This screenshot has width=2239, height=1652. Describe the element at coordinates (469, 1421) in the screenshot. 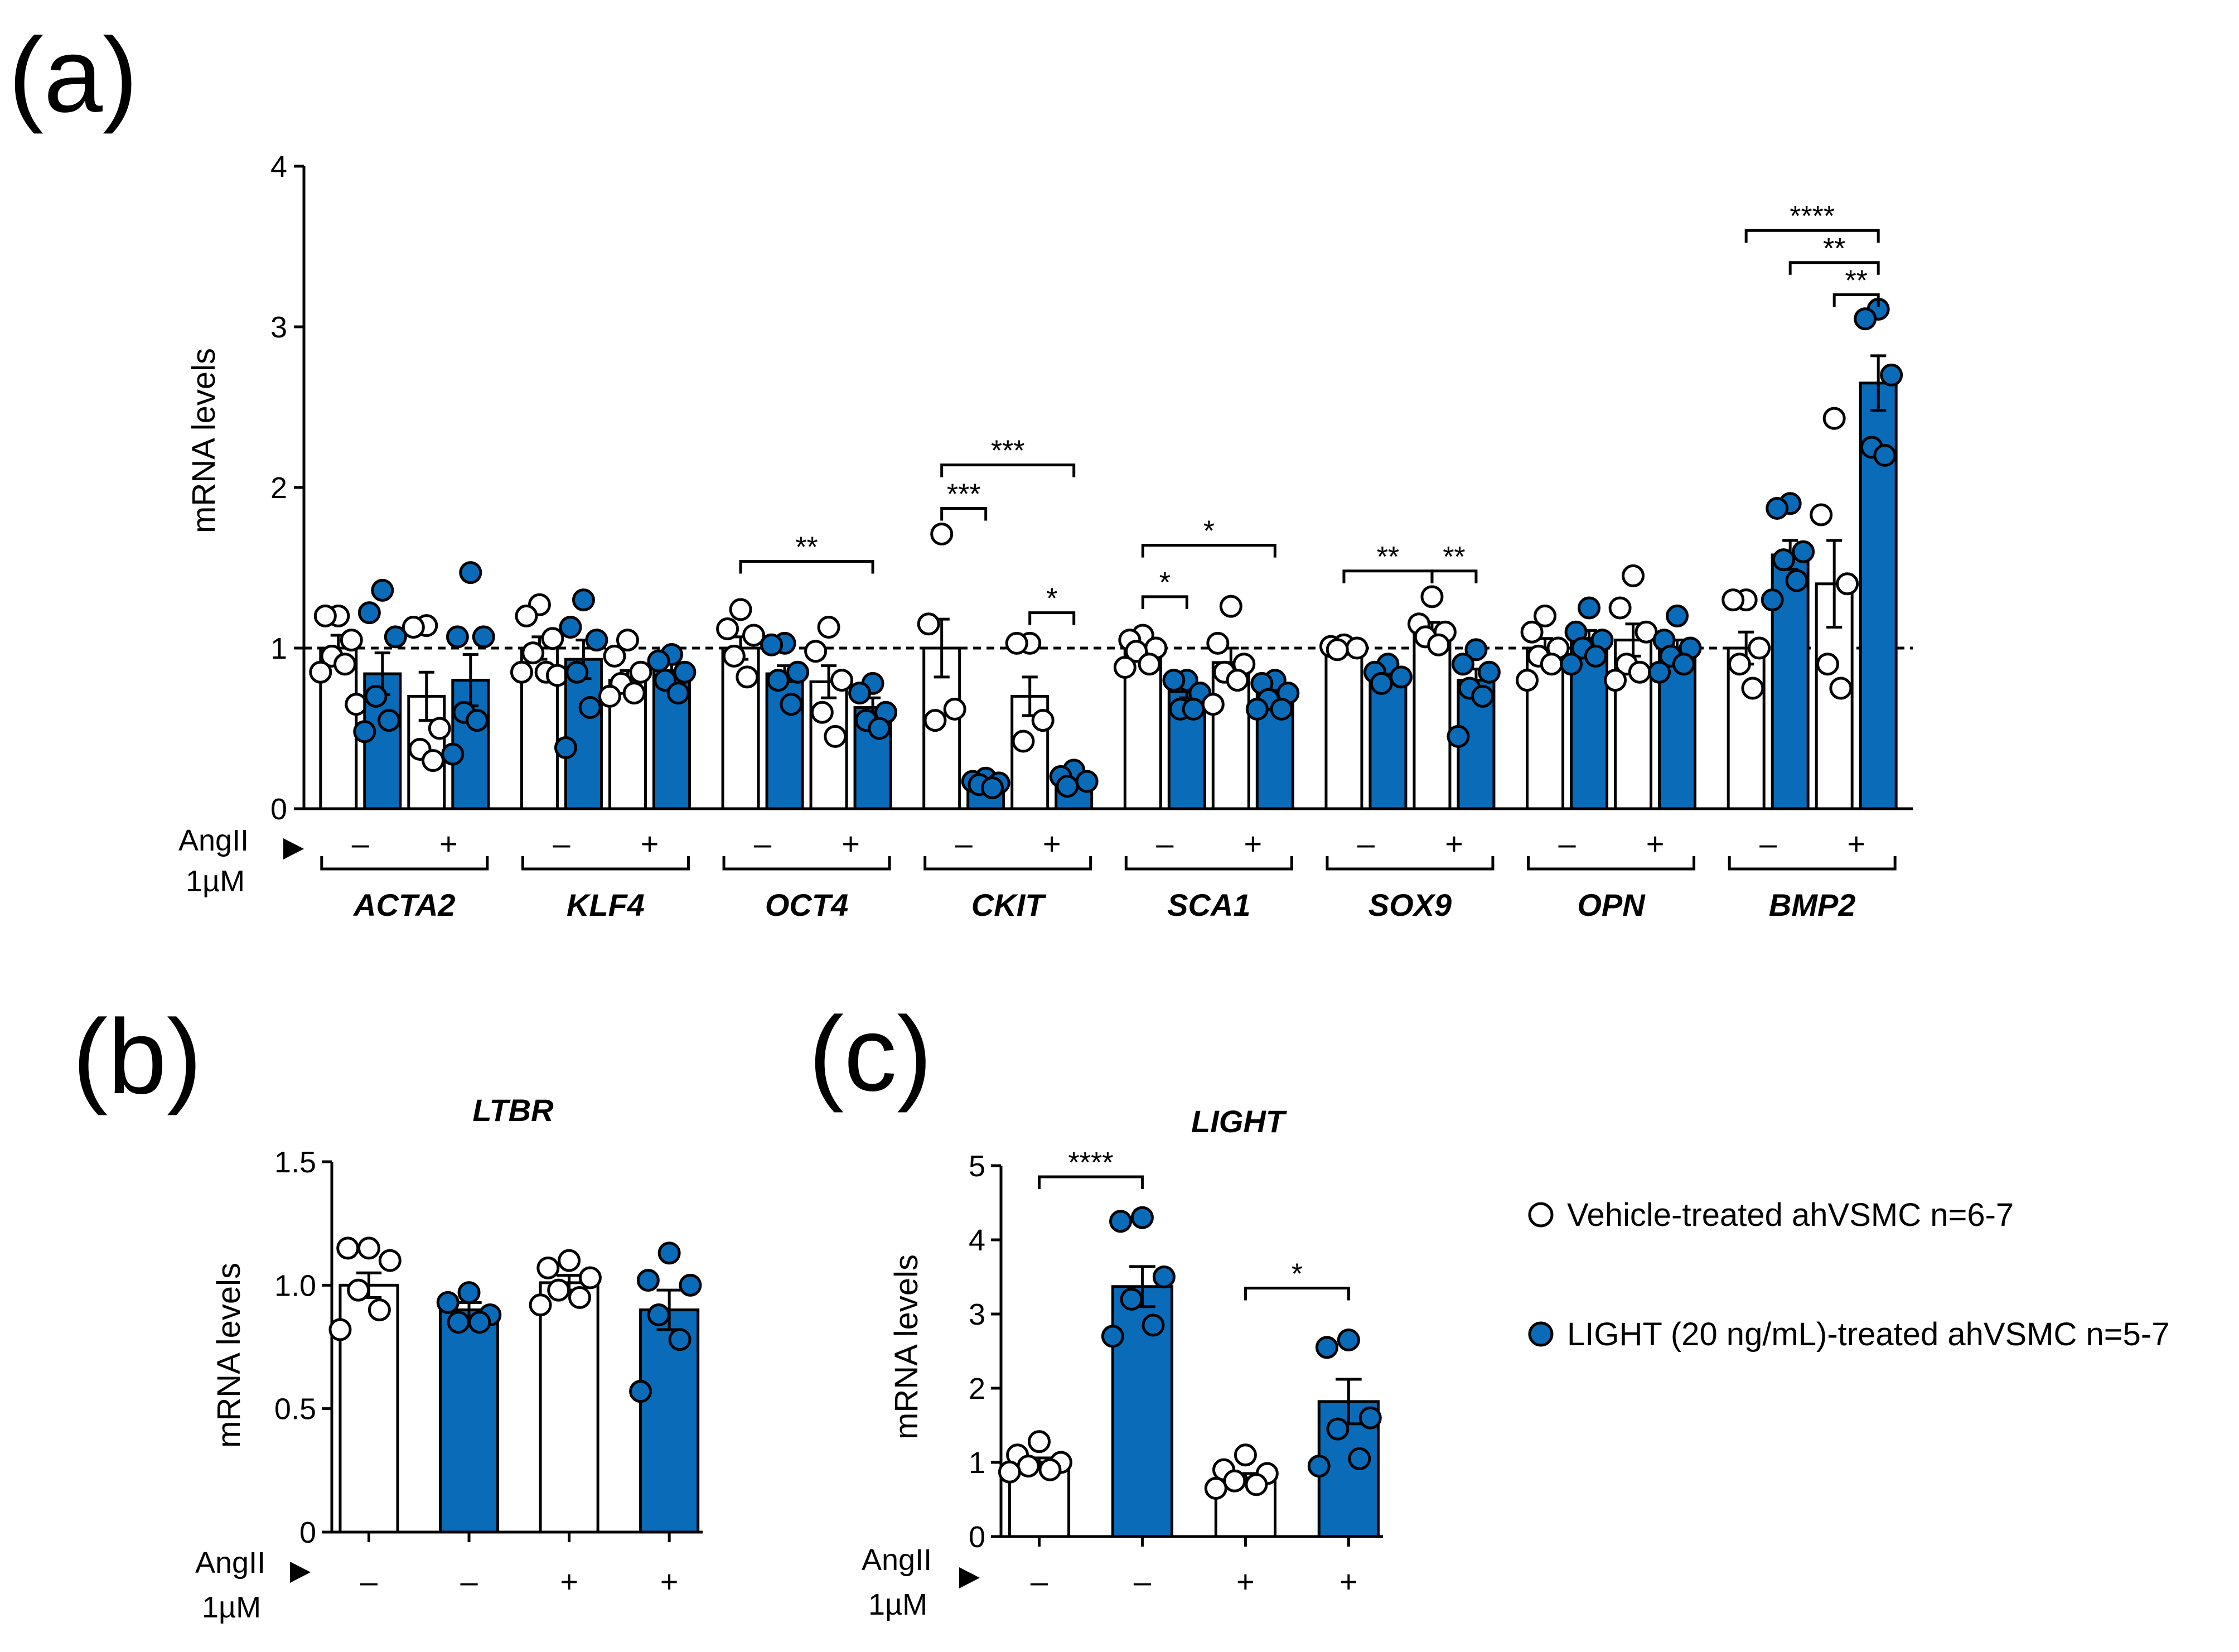

I see `ltbr-light-bar` at that location.